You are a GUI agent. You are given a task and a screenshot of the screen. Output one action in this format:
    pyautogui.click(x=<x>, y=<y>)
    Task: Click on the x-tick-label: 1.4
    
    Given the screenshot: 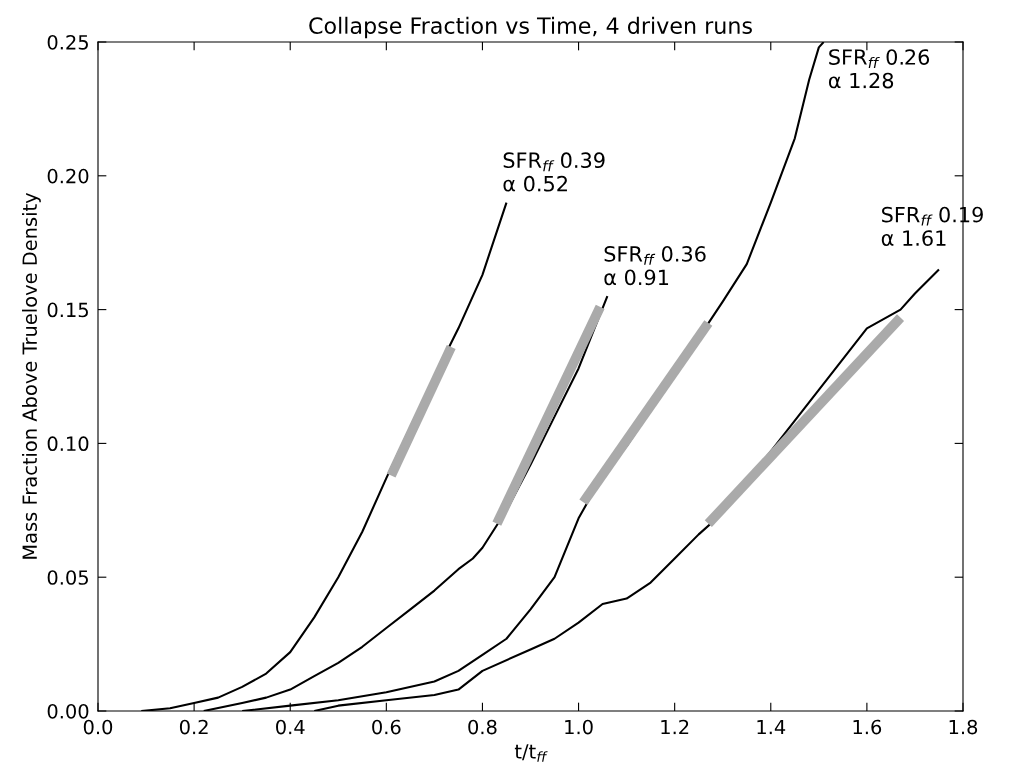 What is the action you would take?
    pyautogui.click(x=771, y=727)
    